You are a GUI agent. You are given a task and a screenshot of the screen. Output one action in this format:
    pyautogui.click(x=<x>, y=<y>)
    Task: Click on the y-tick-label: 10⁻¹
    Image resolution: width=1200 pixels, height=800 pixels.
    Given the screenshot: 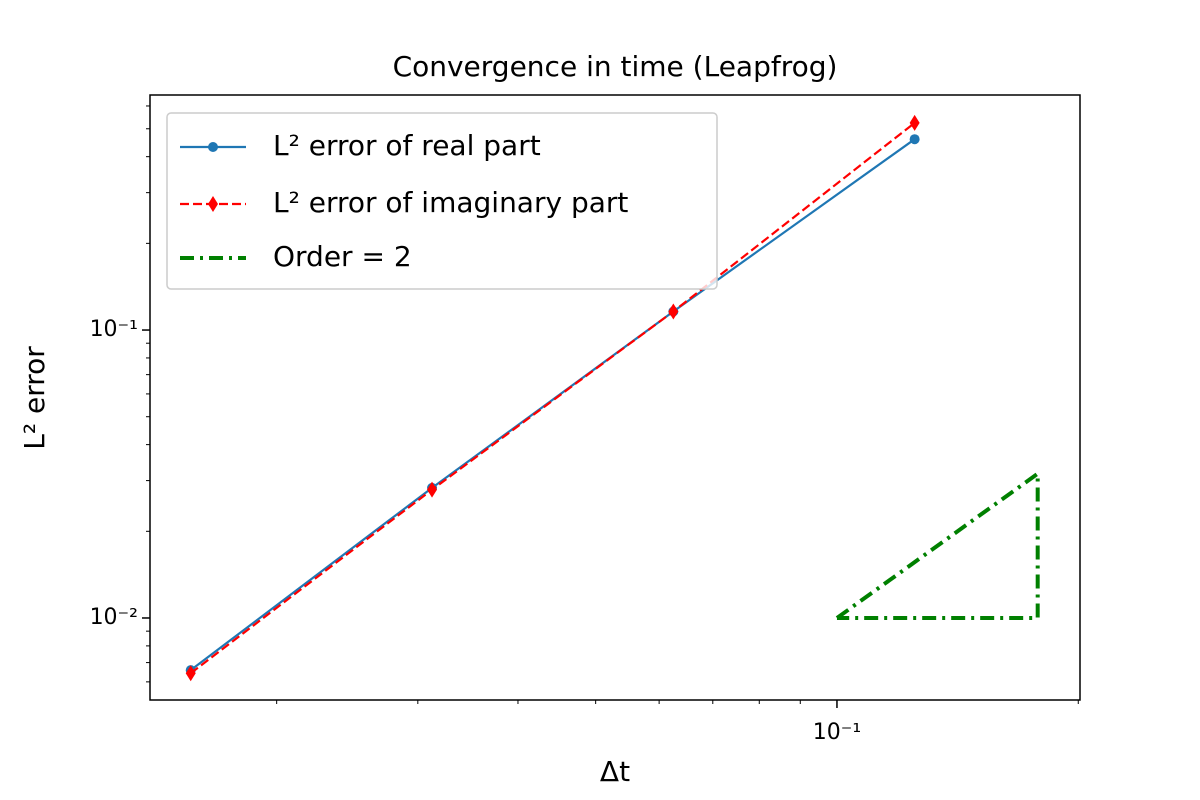 What is the action you would take?
    pyautogui.click(x=114, y=329)
    